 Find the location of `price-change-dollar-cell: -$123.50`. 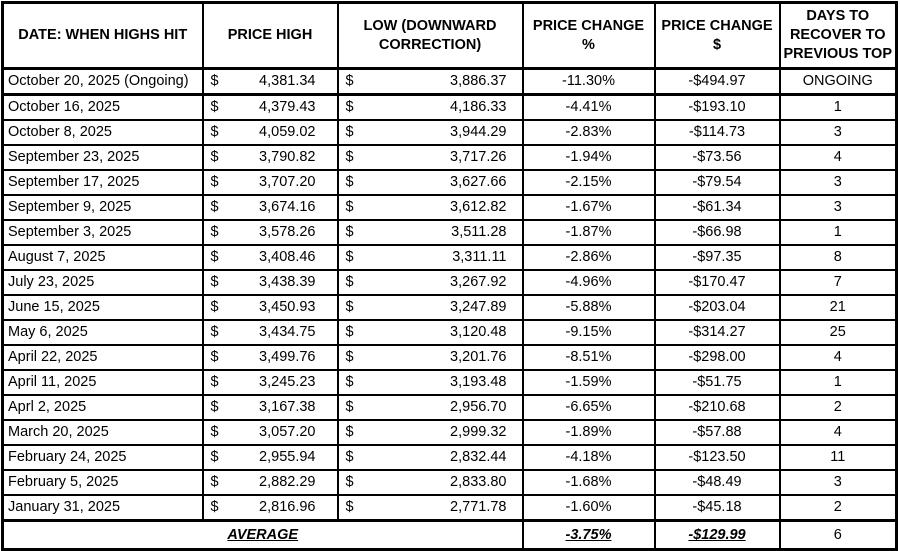

price-change-dollar-cell: -$123.50 is located at coordinates (717, 457).